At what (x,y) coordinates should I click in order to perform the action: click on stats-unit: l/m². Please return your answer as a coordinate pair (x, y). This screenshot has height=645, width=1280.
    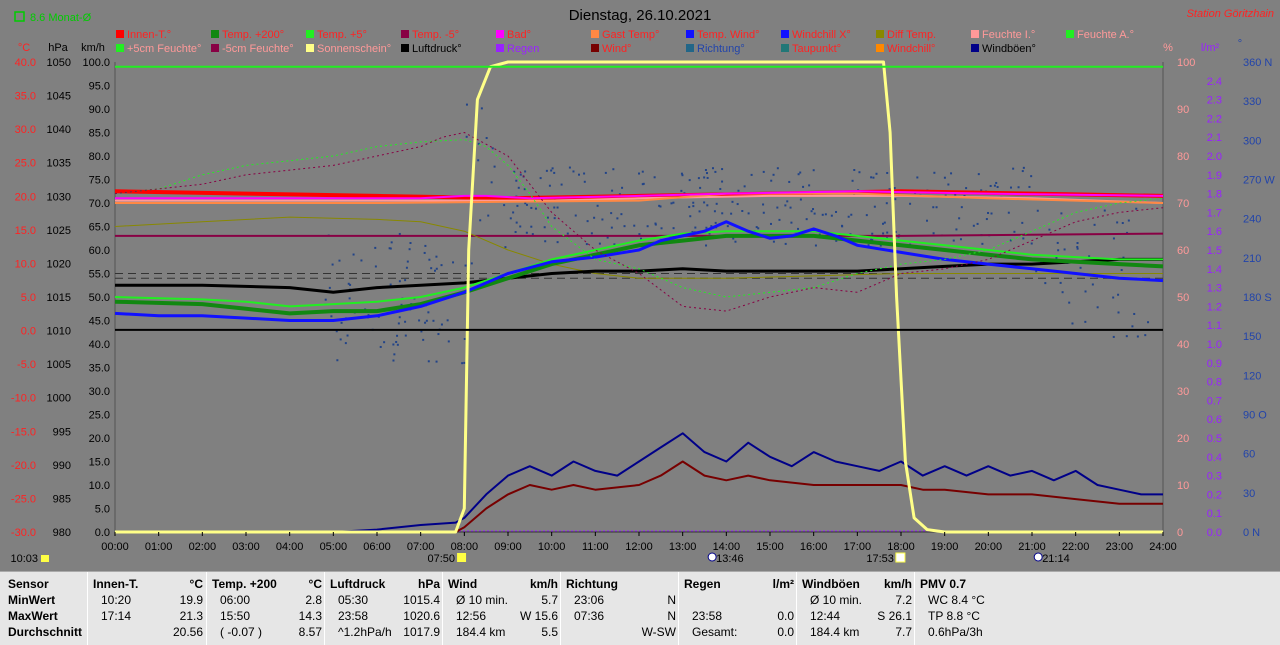
    Looking at the image, I should click on (783, 584).